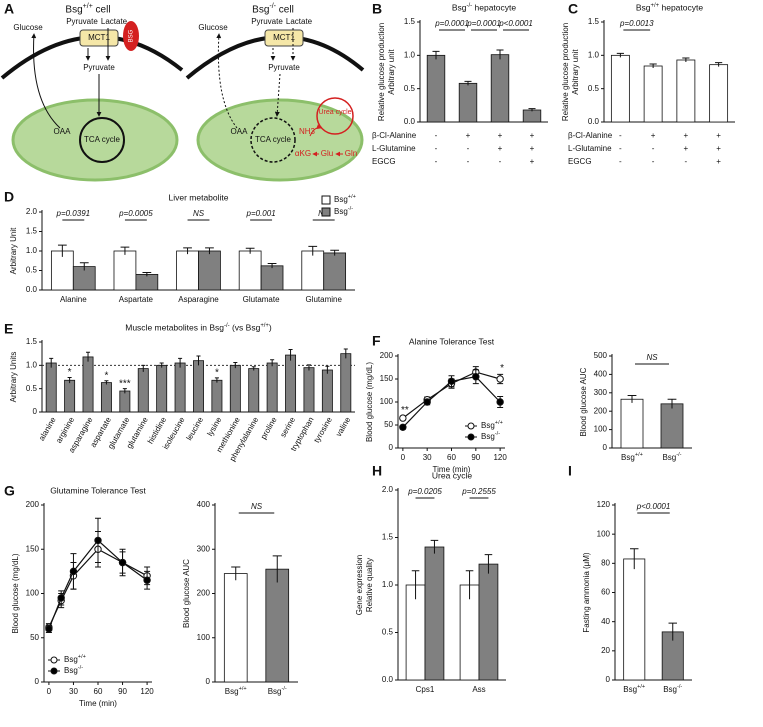 The height and width of the screenshot is (727, 763). I want to click on x-tick-label: tyrosine, so click(323, 429).